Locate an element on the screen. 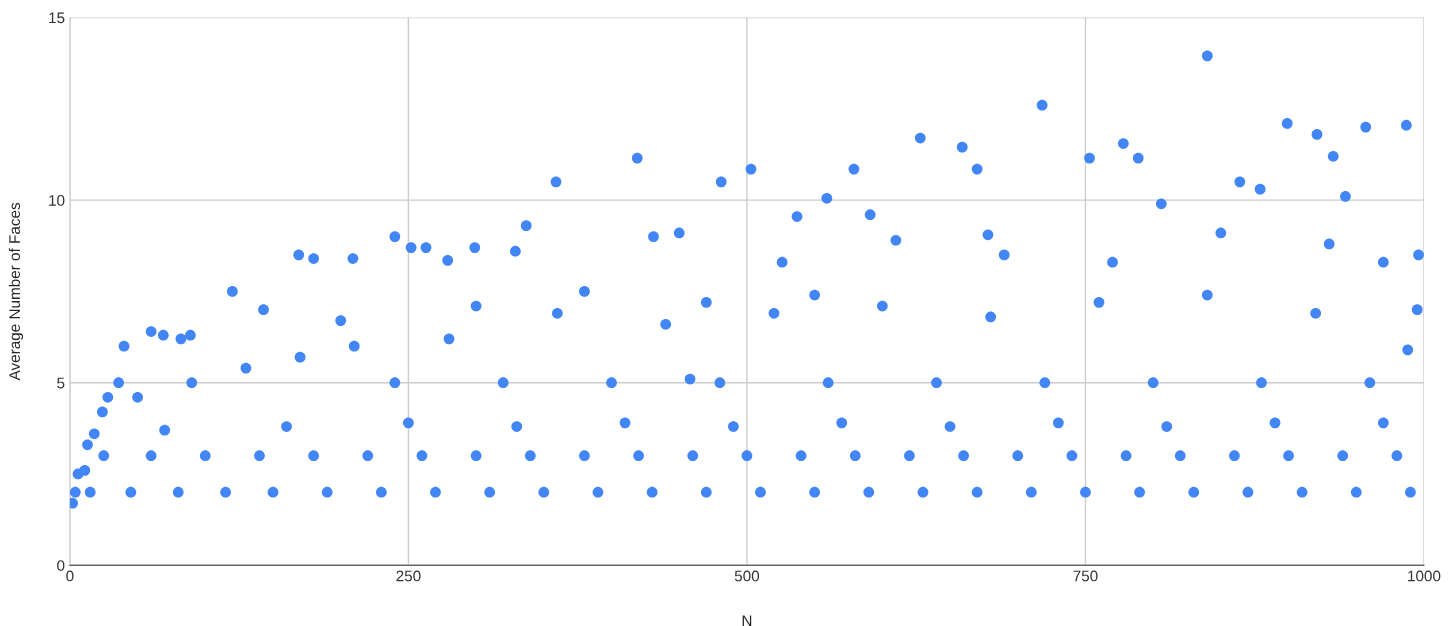  x-tick-label: 0 is located at coordinates (70, 576).